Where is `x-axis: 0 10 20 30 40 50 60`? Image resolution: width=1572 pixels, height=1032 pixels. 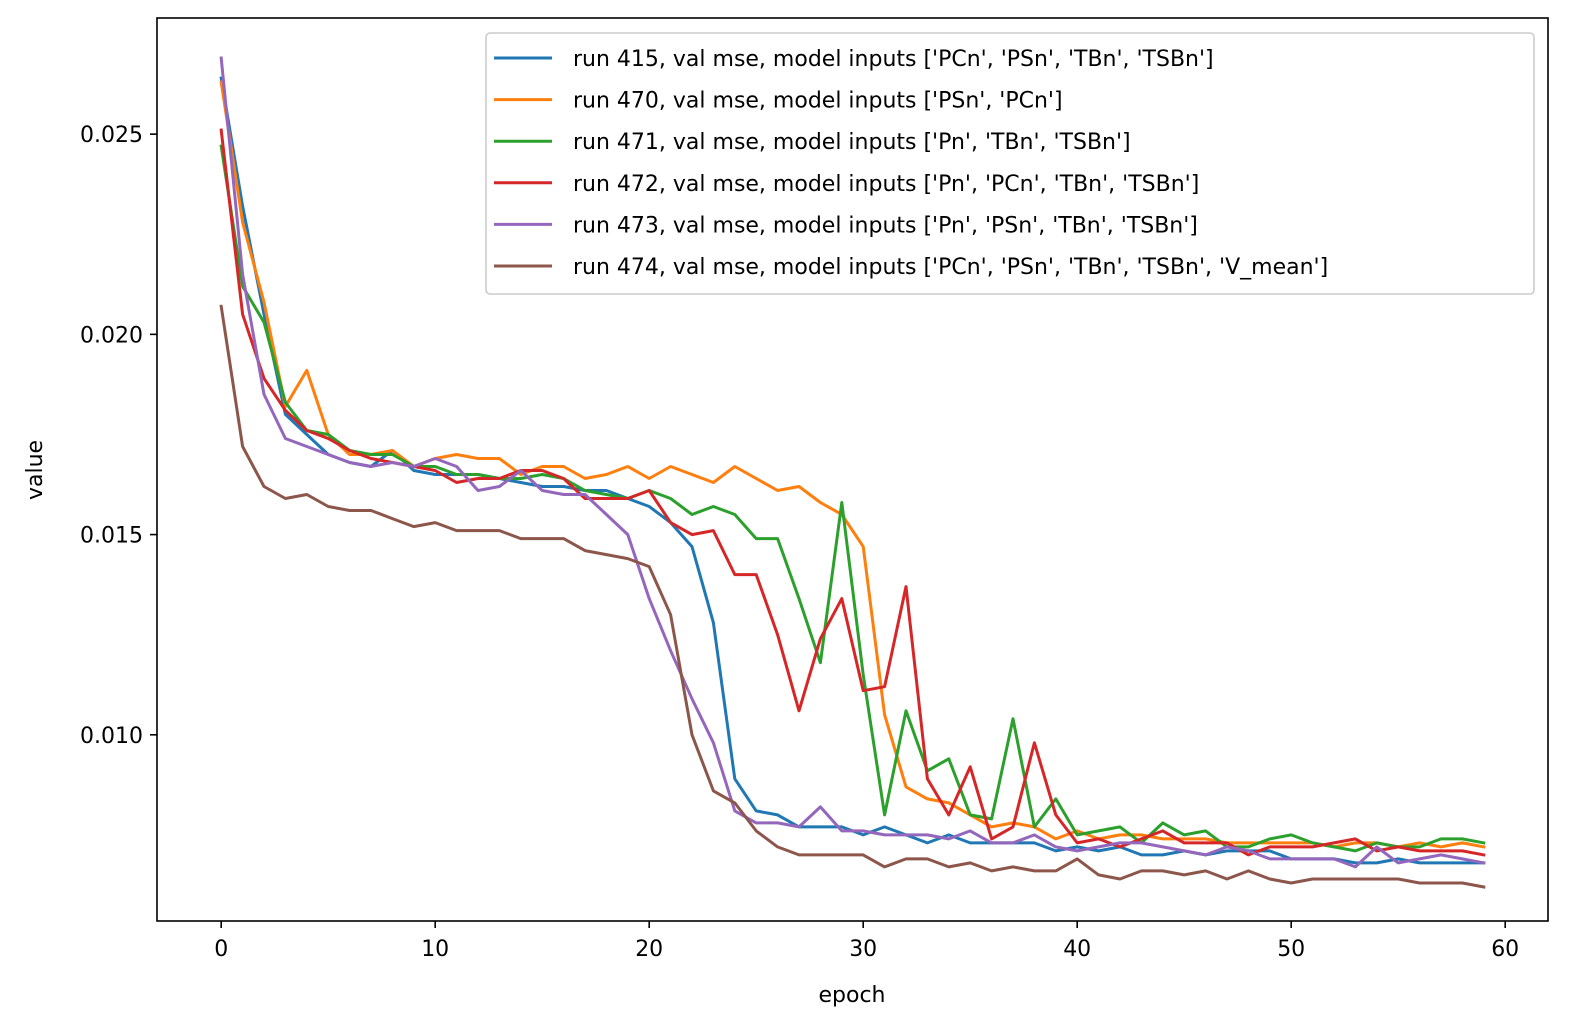
x-axis: 0 10 20 30 40 50 60 is located at coordinates (866, 941).